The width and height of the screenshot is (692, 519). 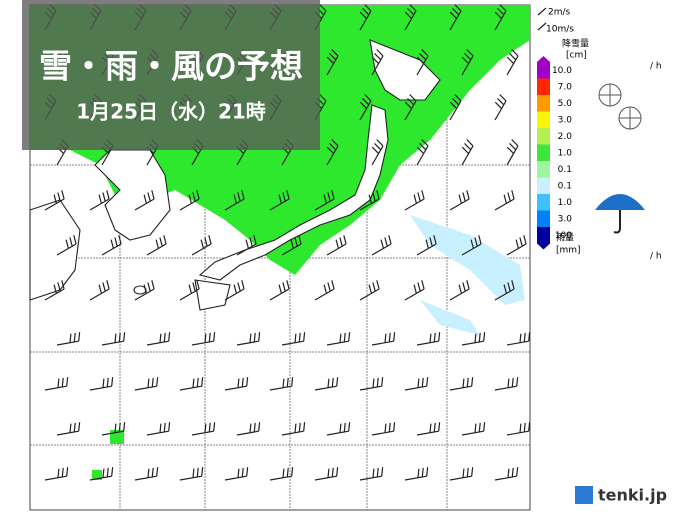 What do you see at coordinates (656, 67) in the screenshot?
I see `snow-per: / h` at bounding box center [656, 67].